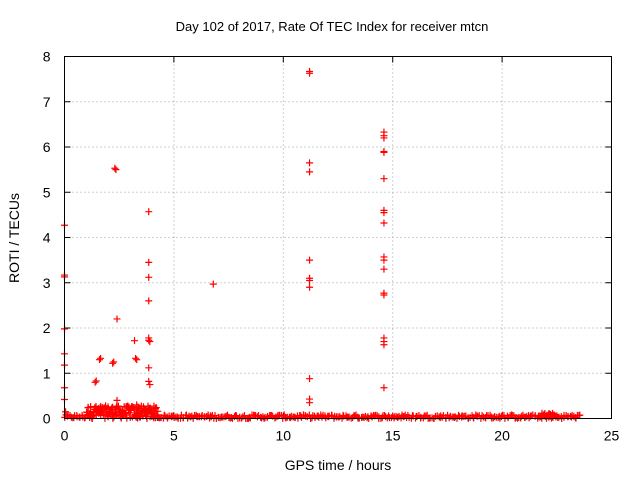 This screenshot has height=480, width=640. Describe the element at coordinates (47, 147) in the screenshot. I see `y-tick-label: 6` at that location.